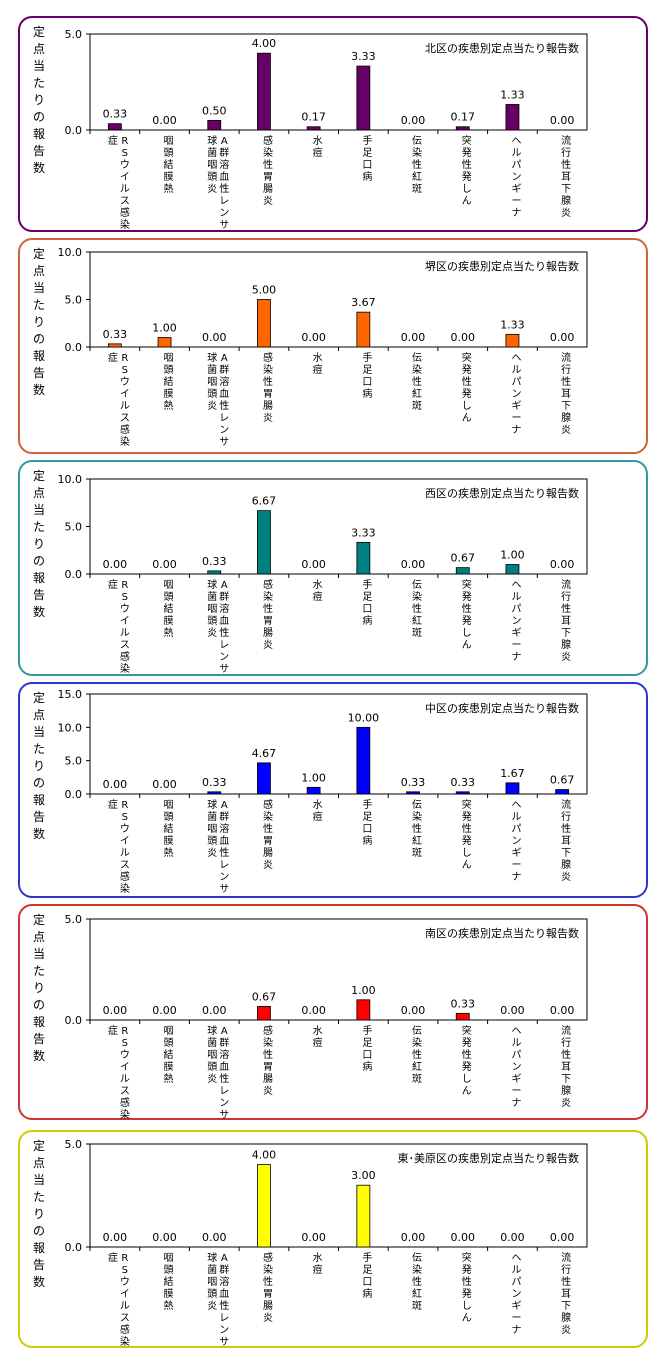 This screenshot has width=660, height=1364. I want to click on chart-title: 西区の疾患別定点当たり報告数, so click(502, 493).